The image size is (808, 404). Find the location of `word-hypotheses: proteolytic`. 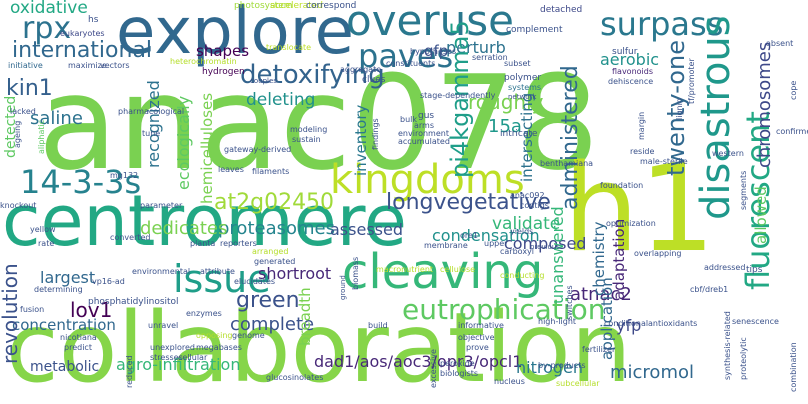

word-hypotheses: proteolytic is located at coordinates (743, 358).